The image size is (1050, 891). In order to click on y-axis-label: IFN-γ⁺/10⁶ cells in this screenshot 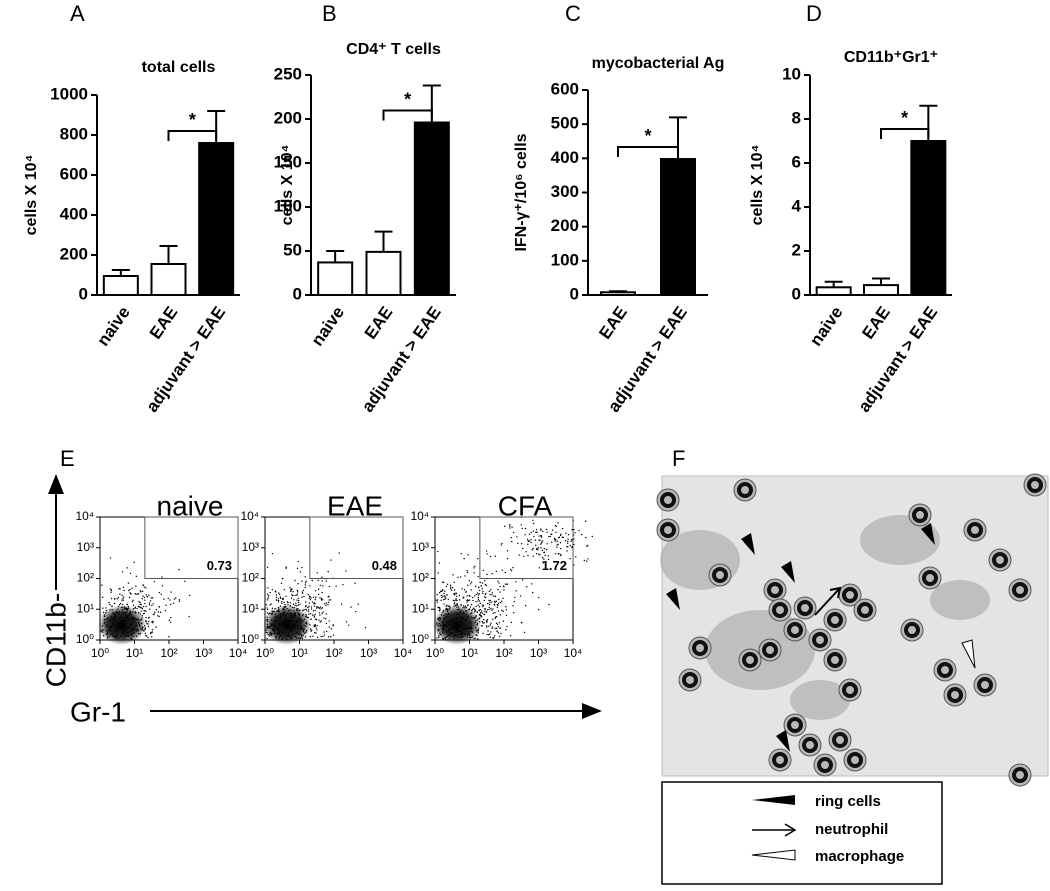, I will do `click(521, 192)`.